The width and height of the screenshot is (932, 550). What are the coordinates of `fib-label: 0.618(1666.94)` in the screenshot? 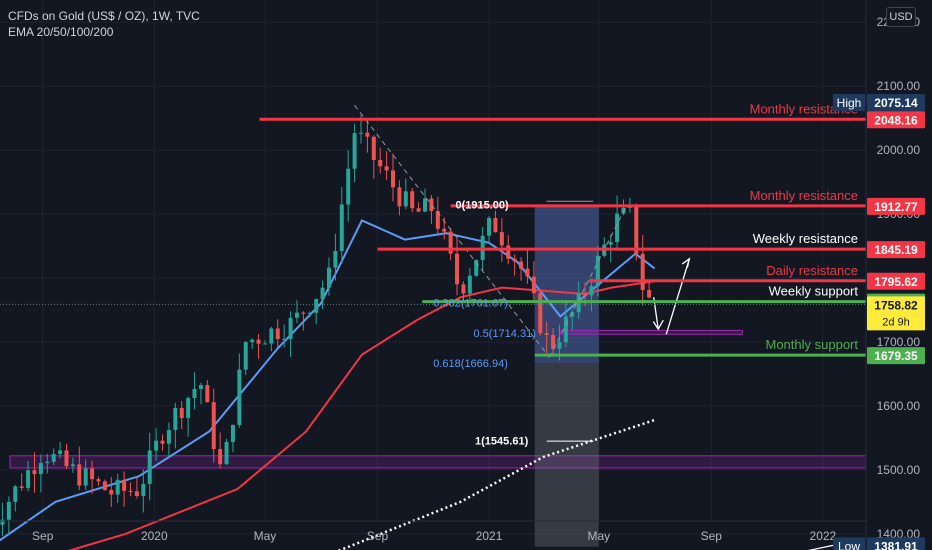 It's located at (470, 364).